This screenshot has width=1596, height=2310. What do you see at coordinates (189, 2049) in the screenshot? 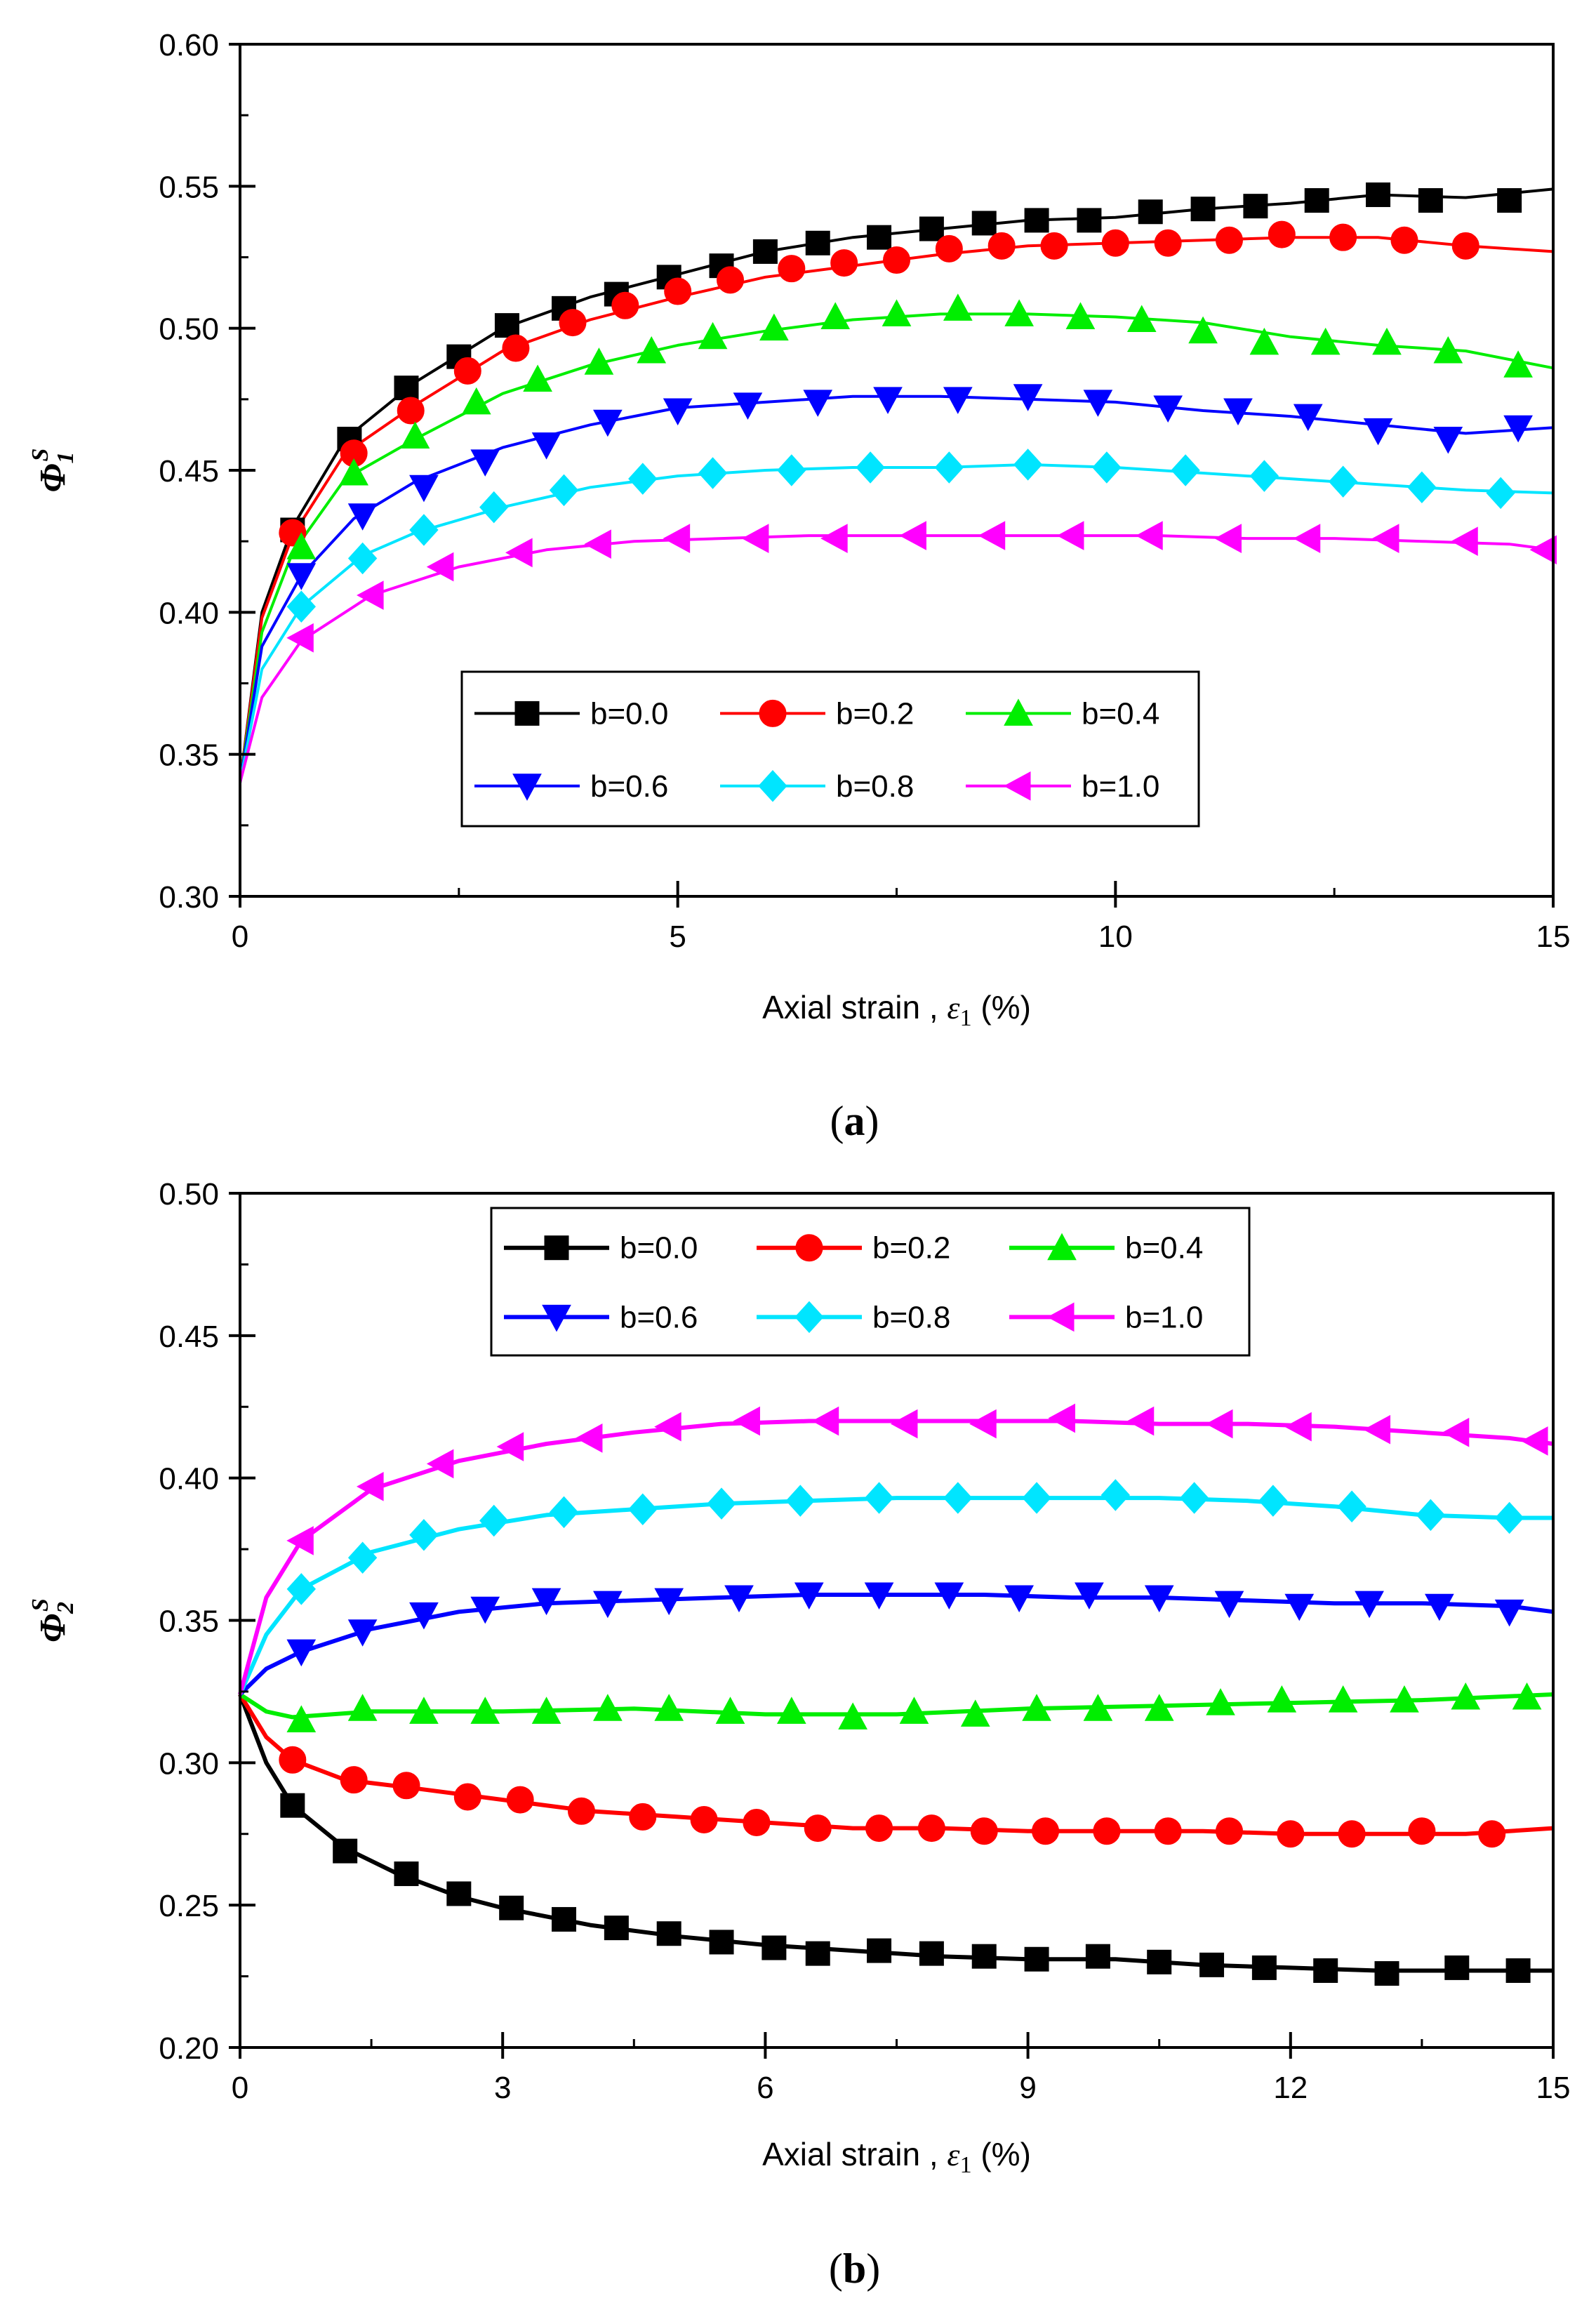
I see `y-tick-label: 0.20` at bounding box center [189, 2049].